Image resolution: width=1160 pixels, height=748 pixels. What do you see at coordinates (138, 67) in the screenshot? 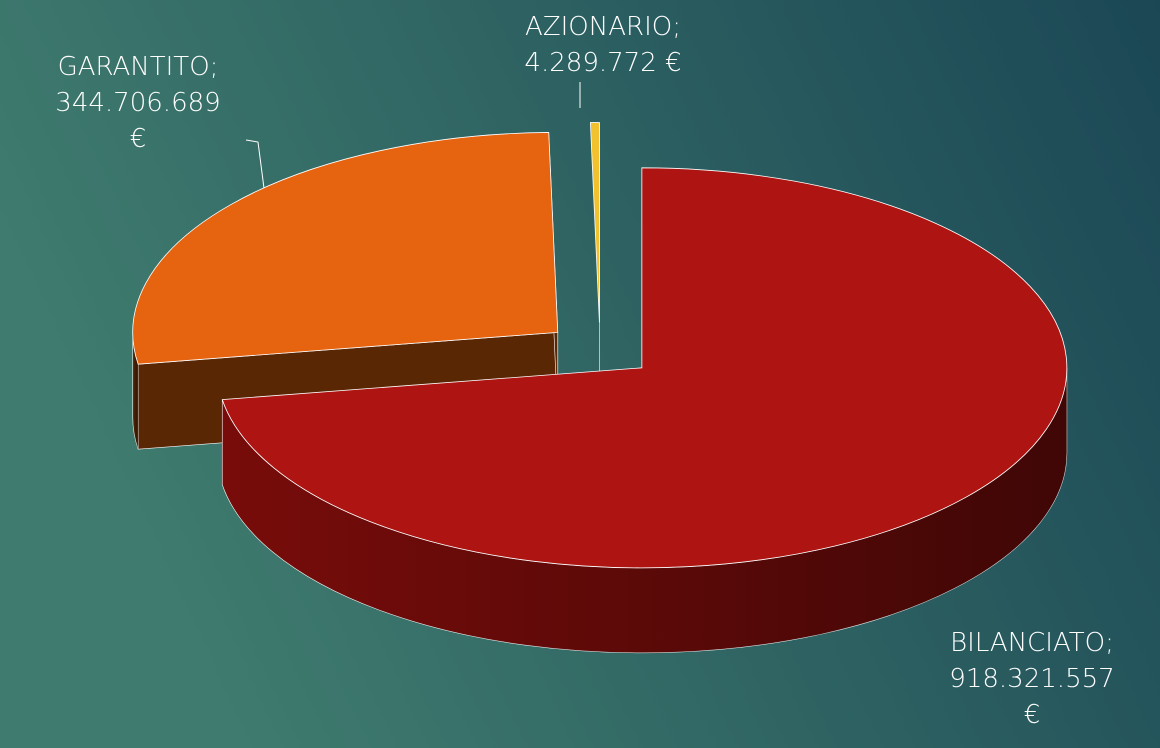
I see `data-label-category: GARANTITO;` at bounding box center [138, 67].